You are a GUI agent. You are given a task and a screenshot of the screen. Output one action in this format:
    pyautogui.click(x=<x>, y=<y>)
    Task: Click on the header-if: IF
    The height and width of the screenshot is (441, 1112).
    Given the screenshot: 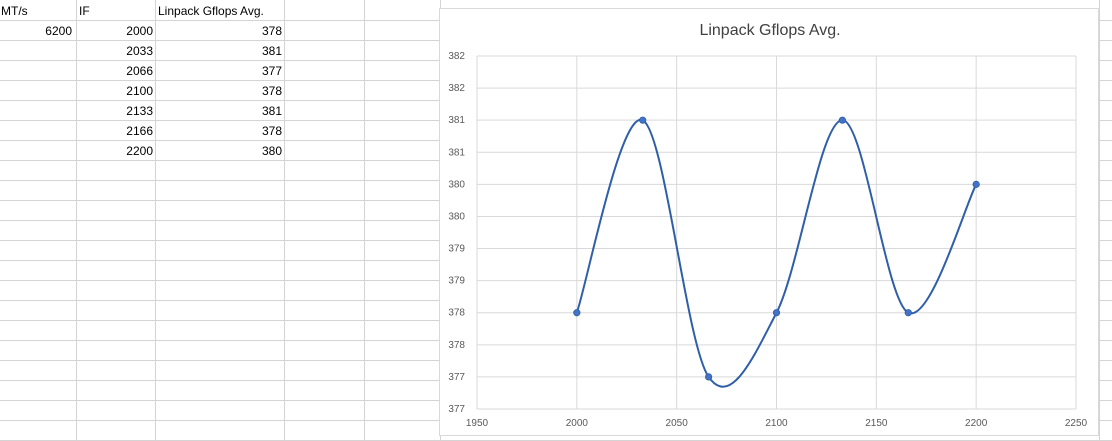 What is the action you would take?
    pyautogui.click(x=84, y=11)
    